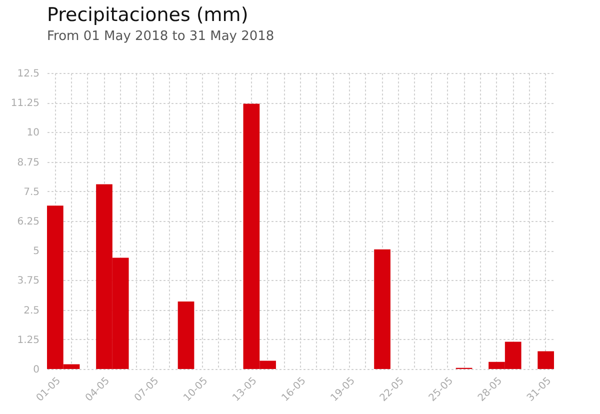  I want to click on y-tick-label: 5, so click(36, 252).